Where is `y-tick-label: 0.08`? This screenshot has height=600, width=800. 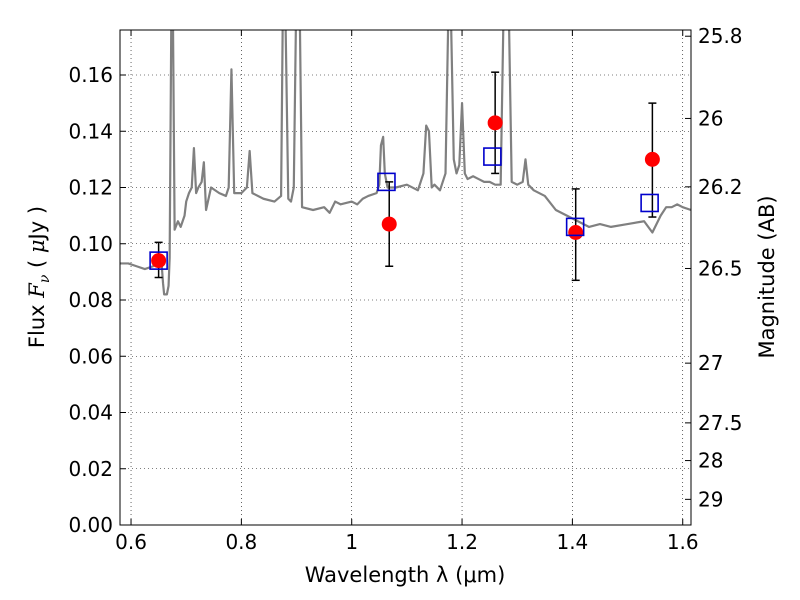 y-tick-label: 0.08 is located at coordinates (90, 300).